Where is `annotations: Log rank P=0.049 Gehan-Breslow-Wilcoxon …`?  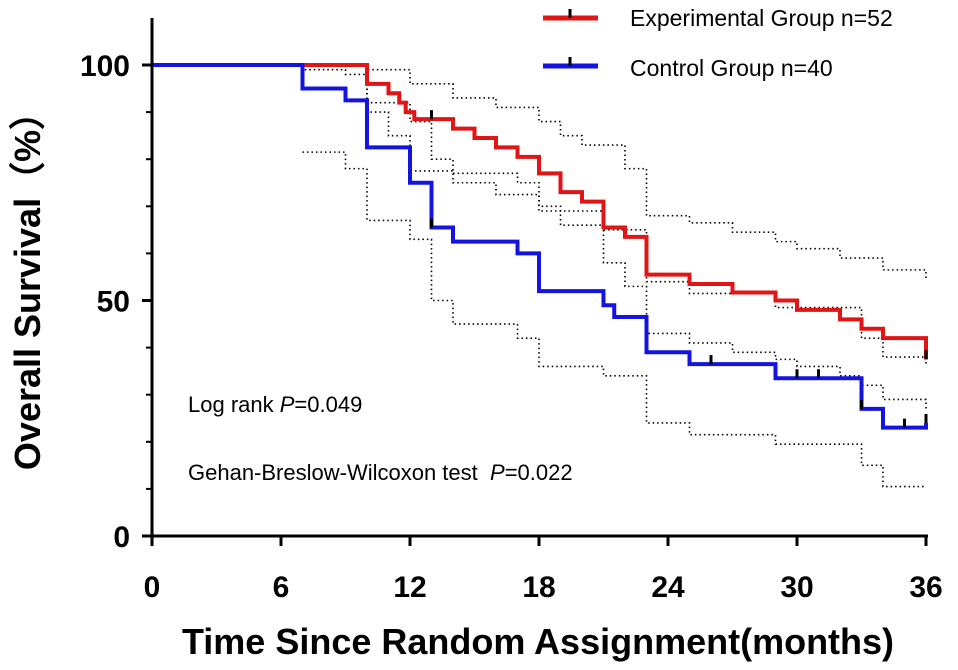 annotations: Log rank P=0.049 Gehan-Breslow-Wilcoxon … is located at coordinates (380, 438).